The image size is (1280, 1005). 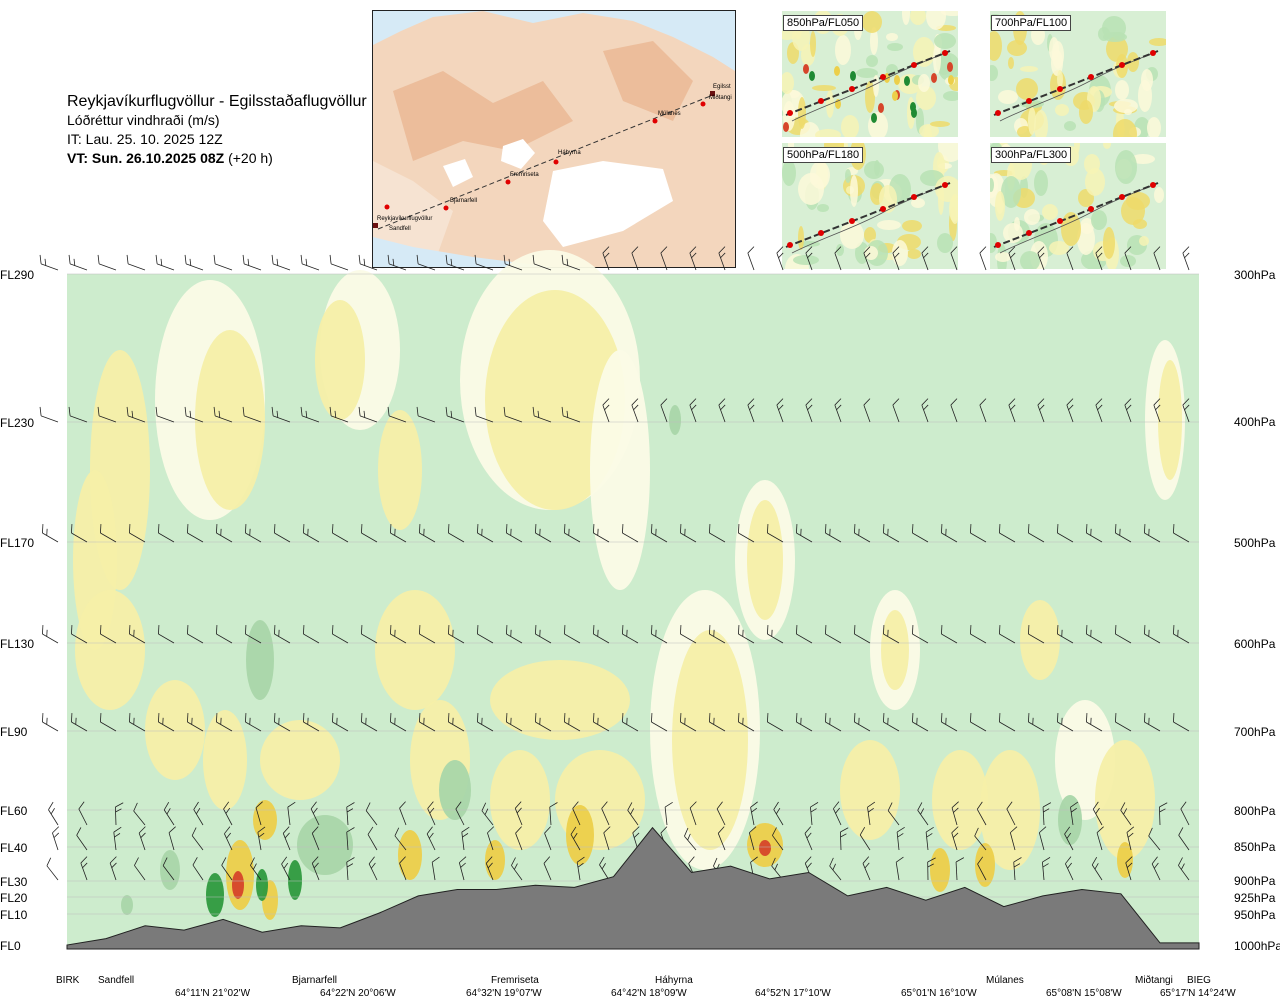 What do you see at coordinates (669, 114) in the screenshot?
I see `map-label: Múlanes` at bounding box center [669, 114].